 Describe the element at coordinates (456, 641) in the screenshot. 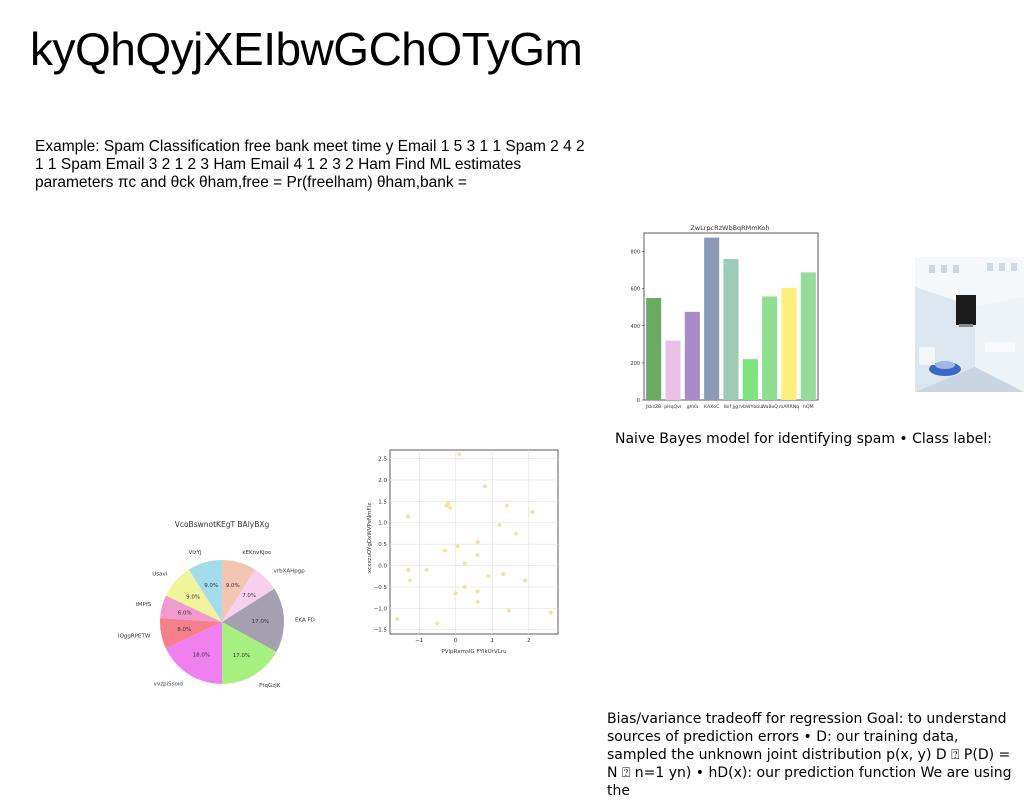

I see `scatter-xtick-label: 0` at that location.